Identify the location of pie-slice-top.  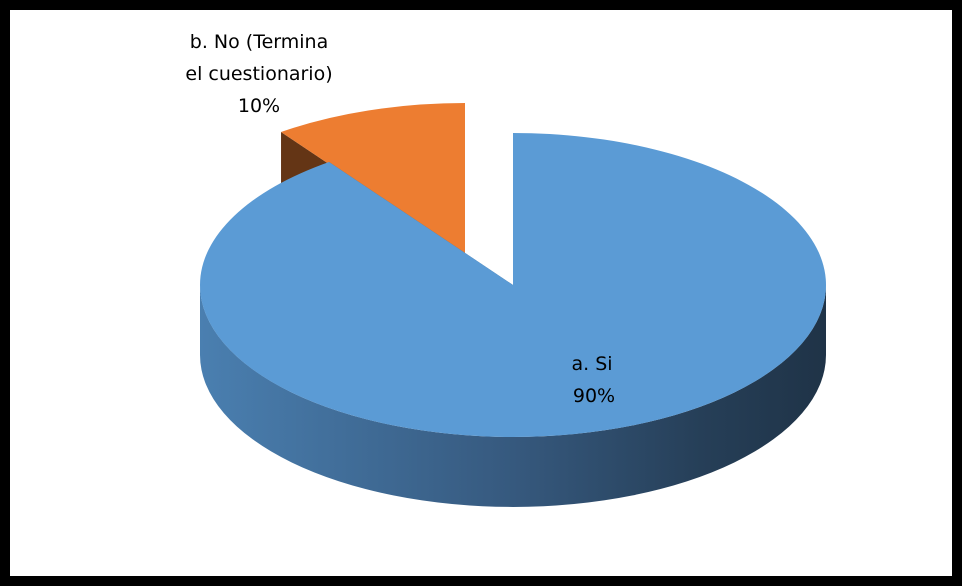
(373, 179).